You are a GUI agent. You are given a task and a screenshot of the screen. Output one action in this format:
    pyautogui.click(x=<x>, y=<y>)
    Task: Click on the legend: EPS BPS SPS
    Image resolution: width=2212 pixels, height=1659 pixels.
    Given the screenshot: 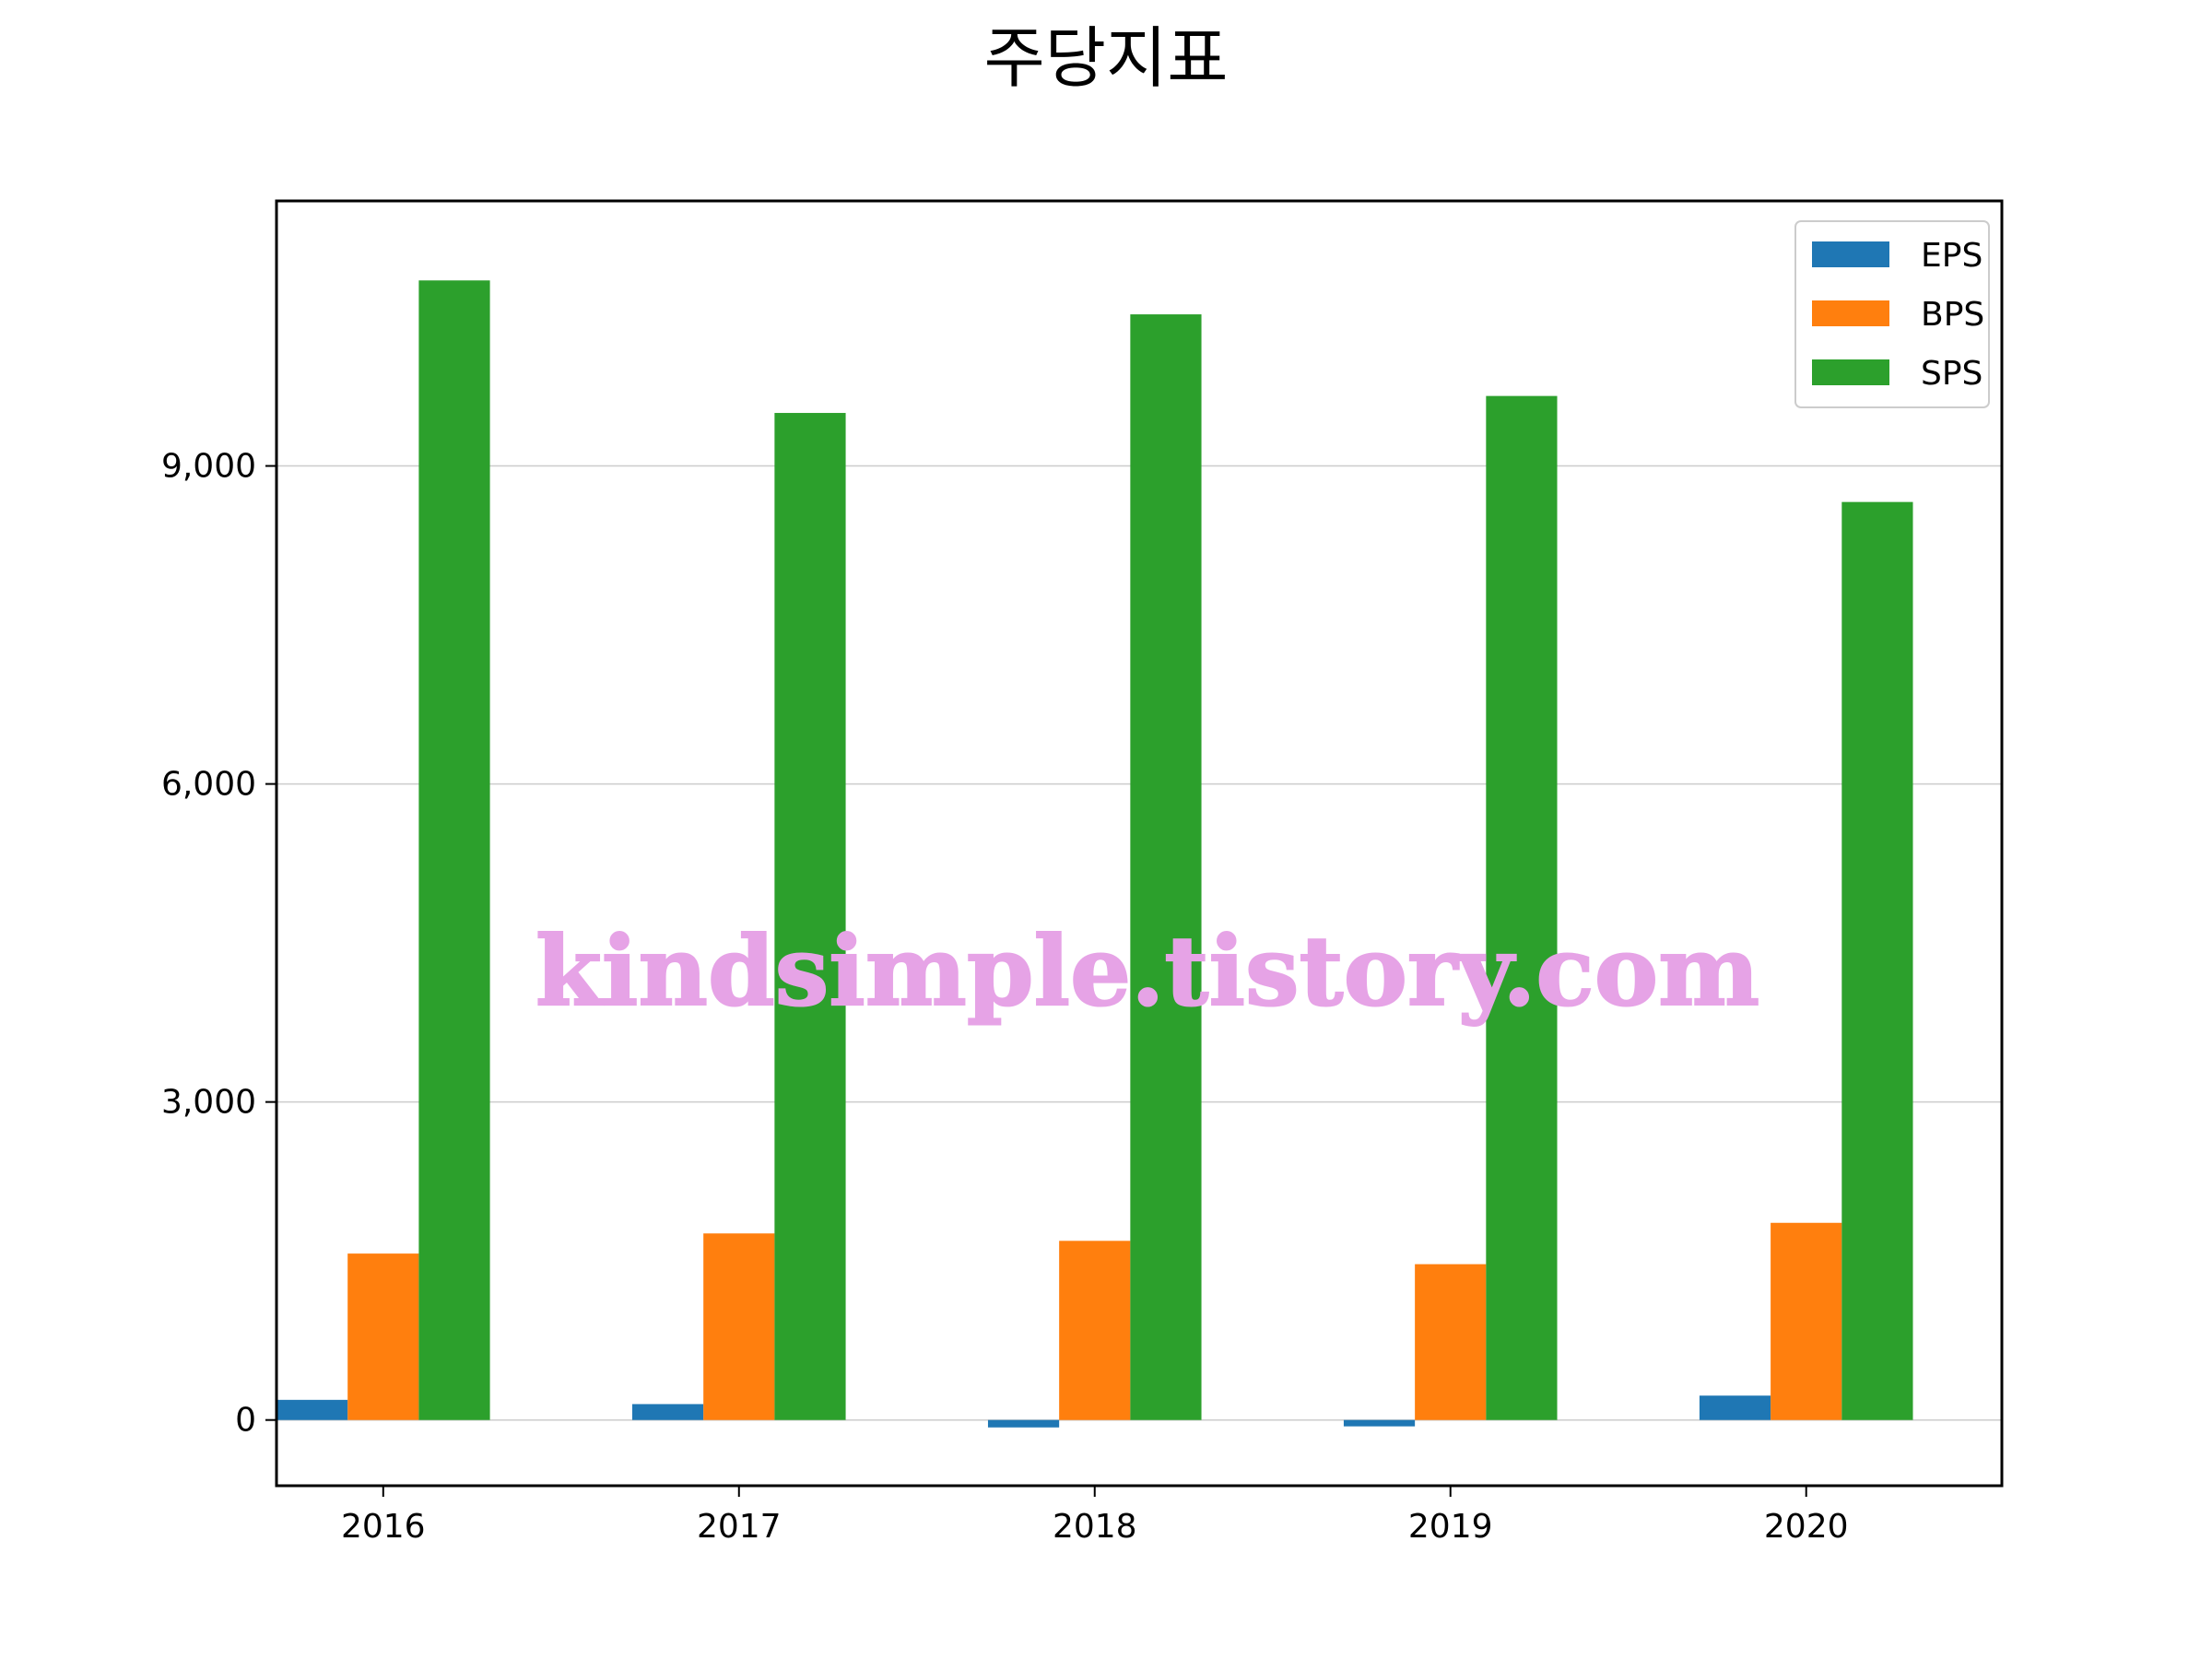 What is the action you would take?
    pyautogui.click(x=1892, y=314)
    